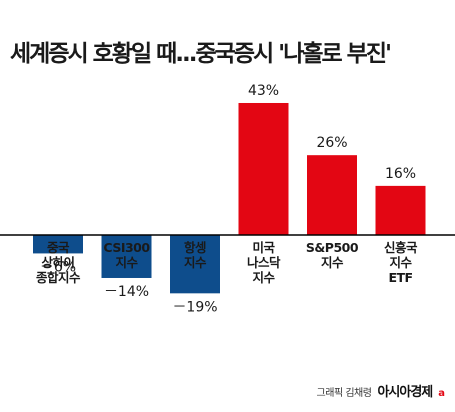  I want to click on credit-line: 그래픽 김채령 아시아경제 a, so click(381, 390).